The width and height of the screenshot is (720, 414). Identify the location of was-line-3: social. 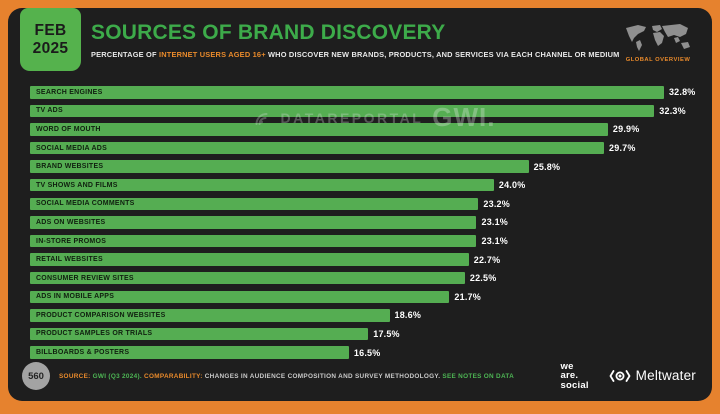
(574, 385).